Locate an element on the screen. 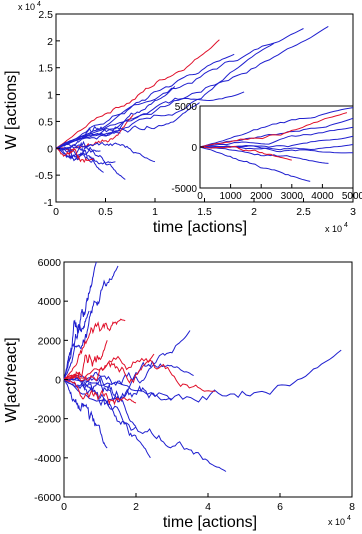 Image resolution: width=362 pixels, height=534 pixels. inset-y-tick-label: 0 is located at coordinates (194, 148).